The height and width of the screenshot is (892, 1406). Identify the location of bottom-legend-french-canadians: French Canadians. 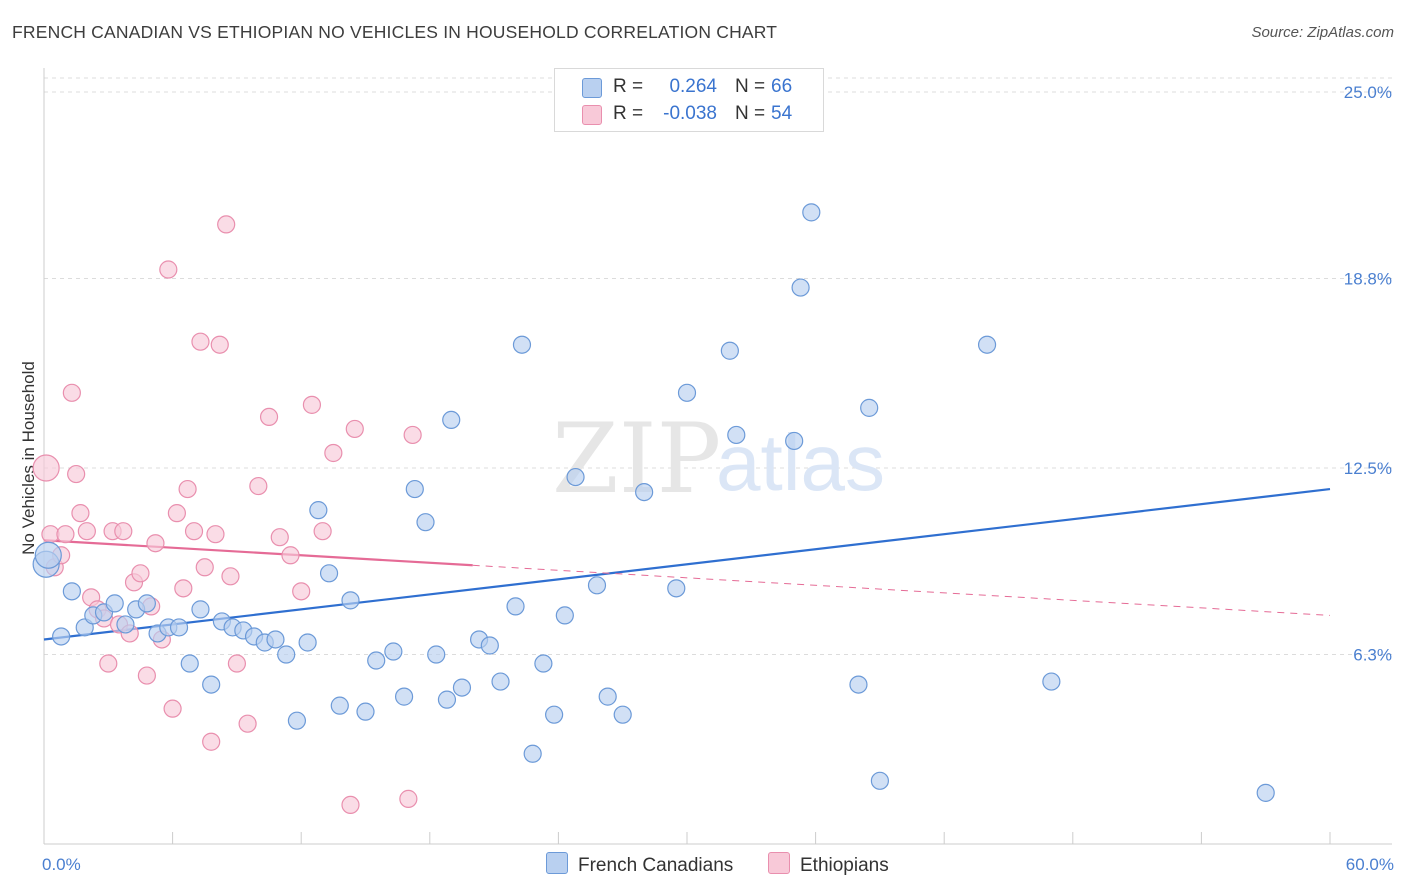
(639, 864).